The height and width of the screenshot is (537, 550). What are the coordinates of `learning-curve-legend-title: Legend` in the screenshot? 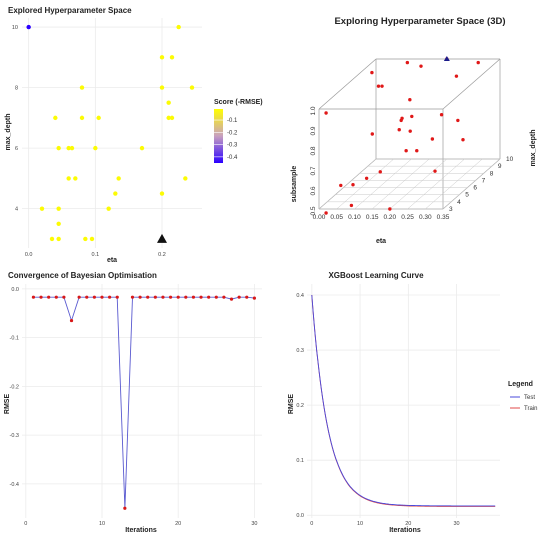 It's located at (520, 384).